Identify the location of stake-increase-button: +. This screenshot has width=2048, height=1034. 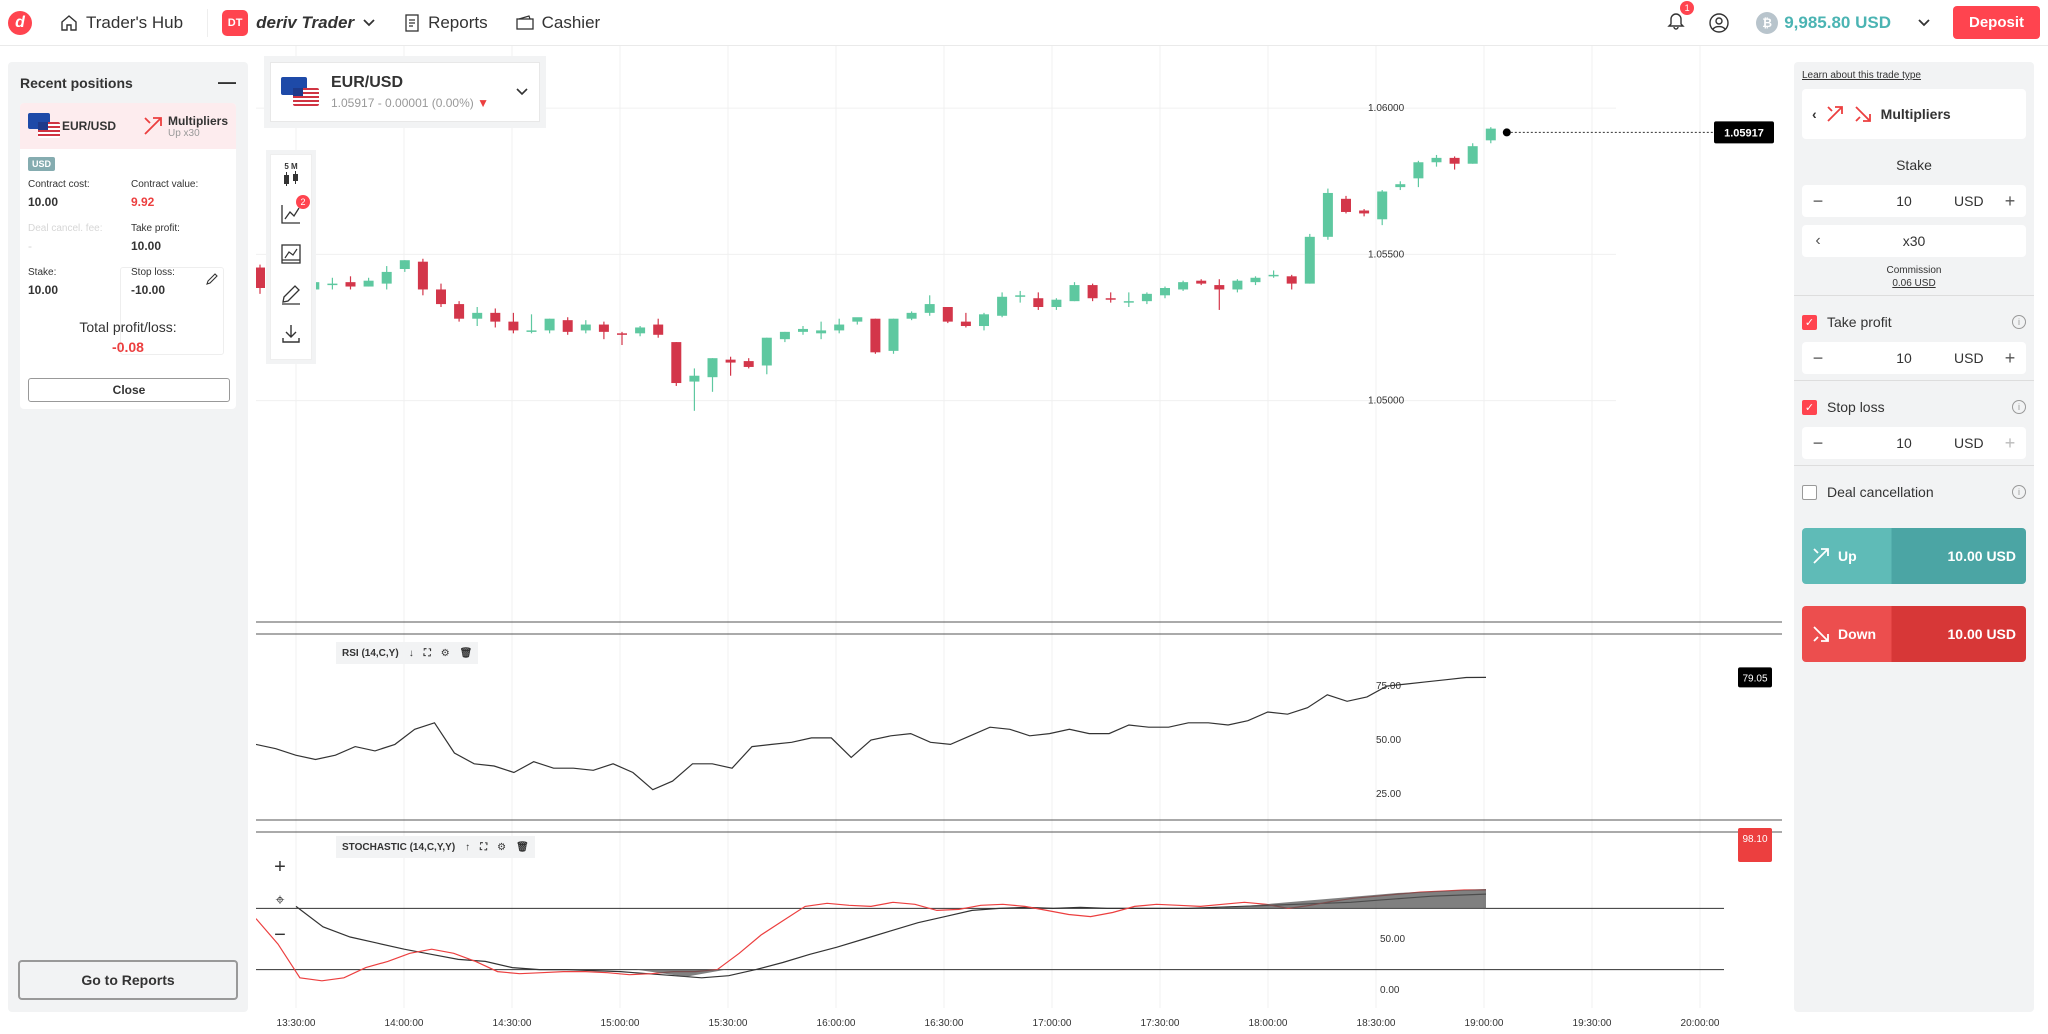
(2010, 200).